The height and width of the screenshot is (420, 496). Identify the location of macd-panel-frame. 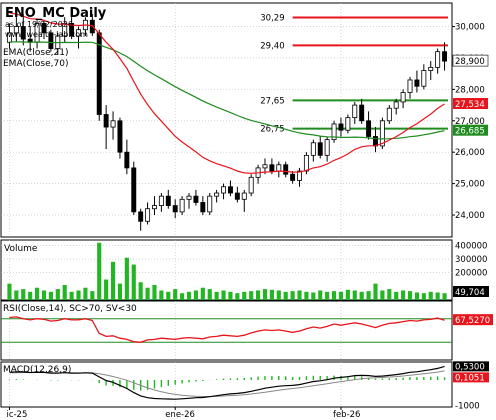
(226, 384).